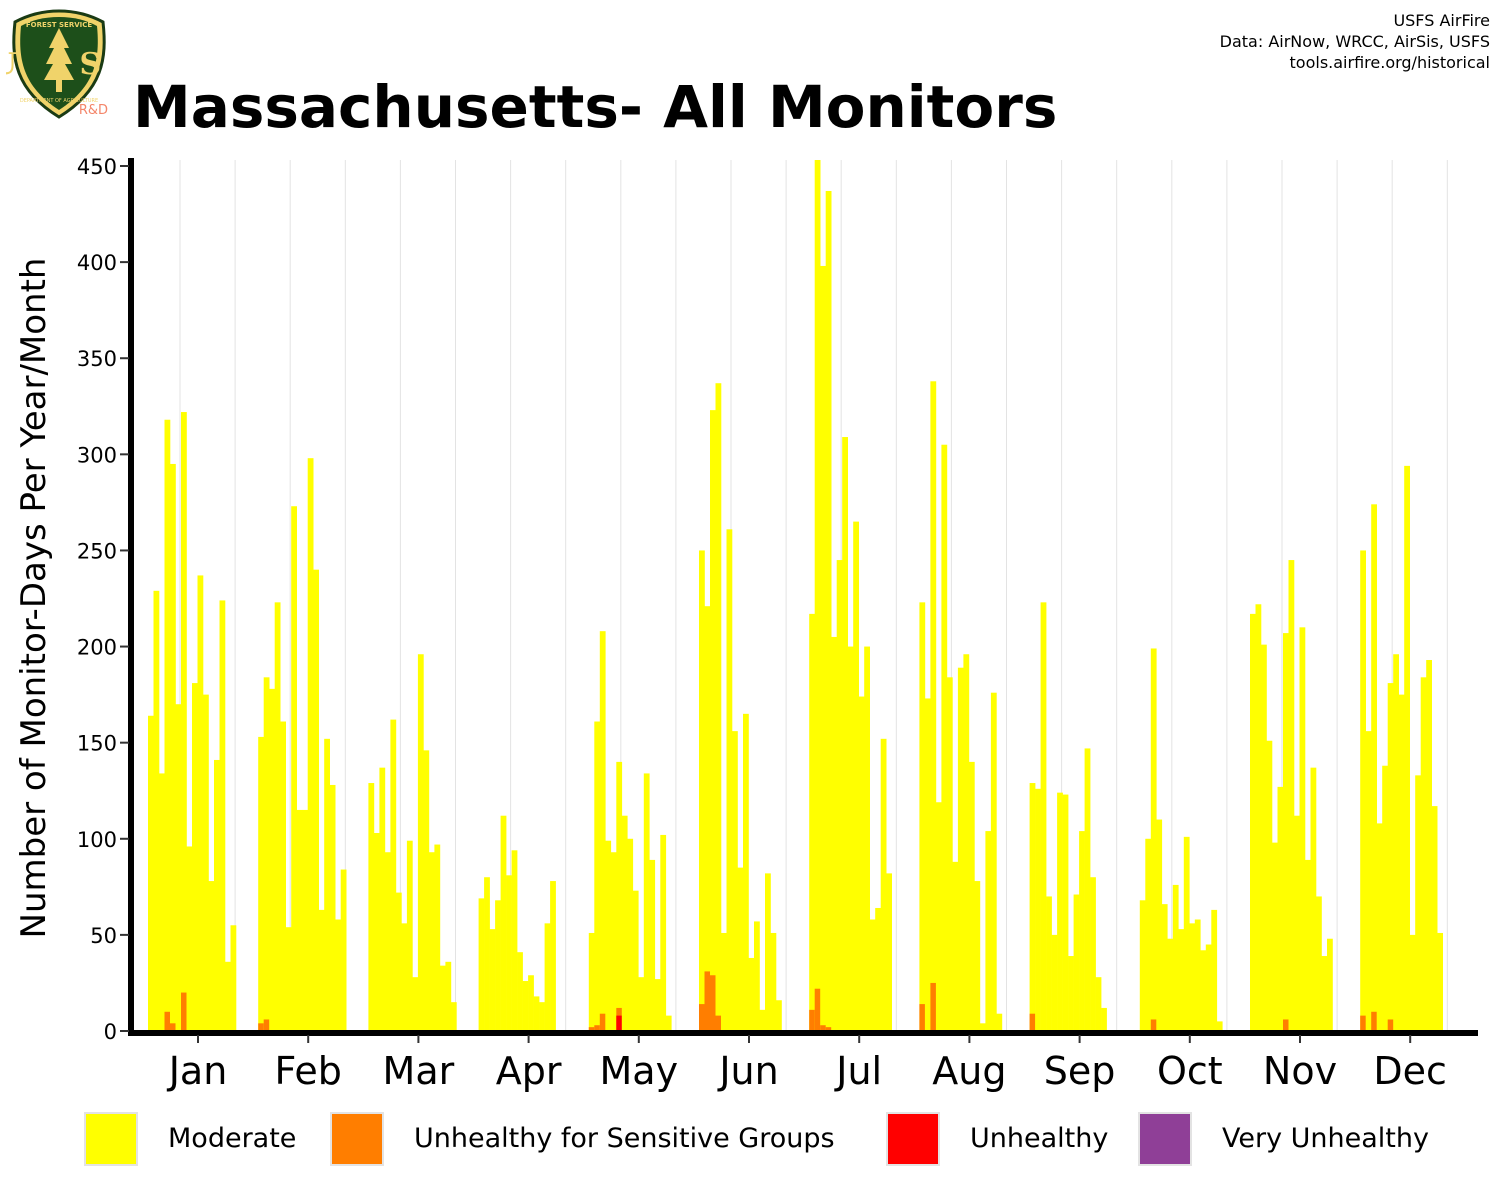 This screenshot has width=1500, height=1200. Describe the element at coordinates (97, 551) in the screenshot. I see `y-tick-label: 250` at that location.